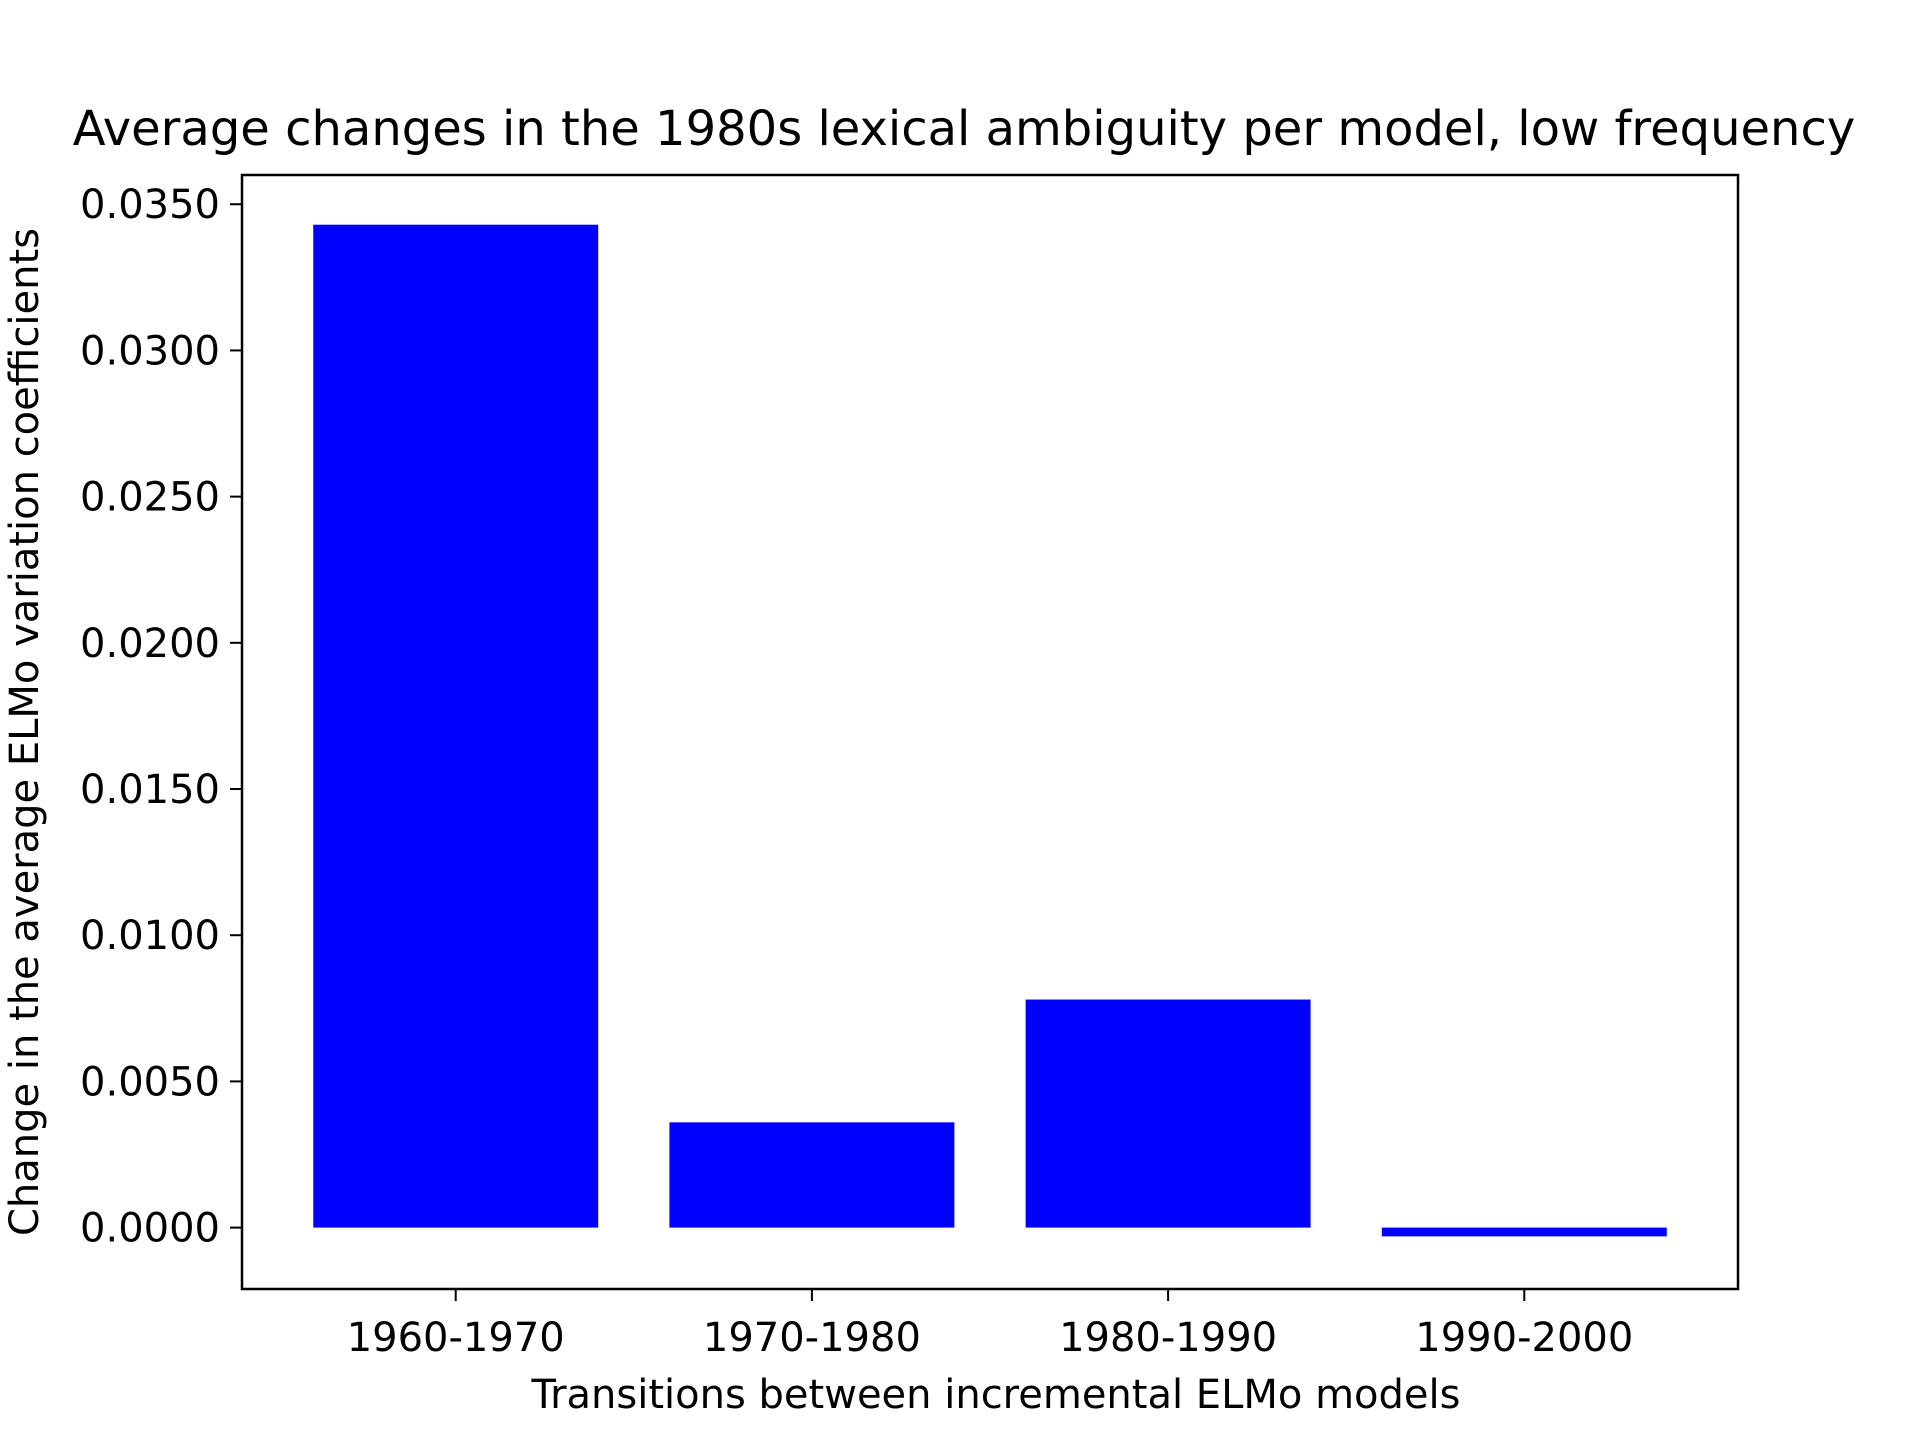 Image resolution: width=1920 pixels, height=1444 pixels. I want to click on y-tick-label: 0.0250, so click(150, 498).